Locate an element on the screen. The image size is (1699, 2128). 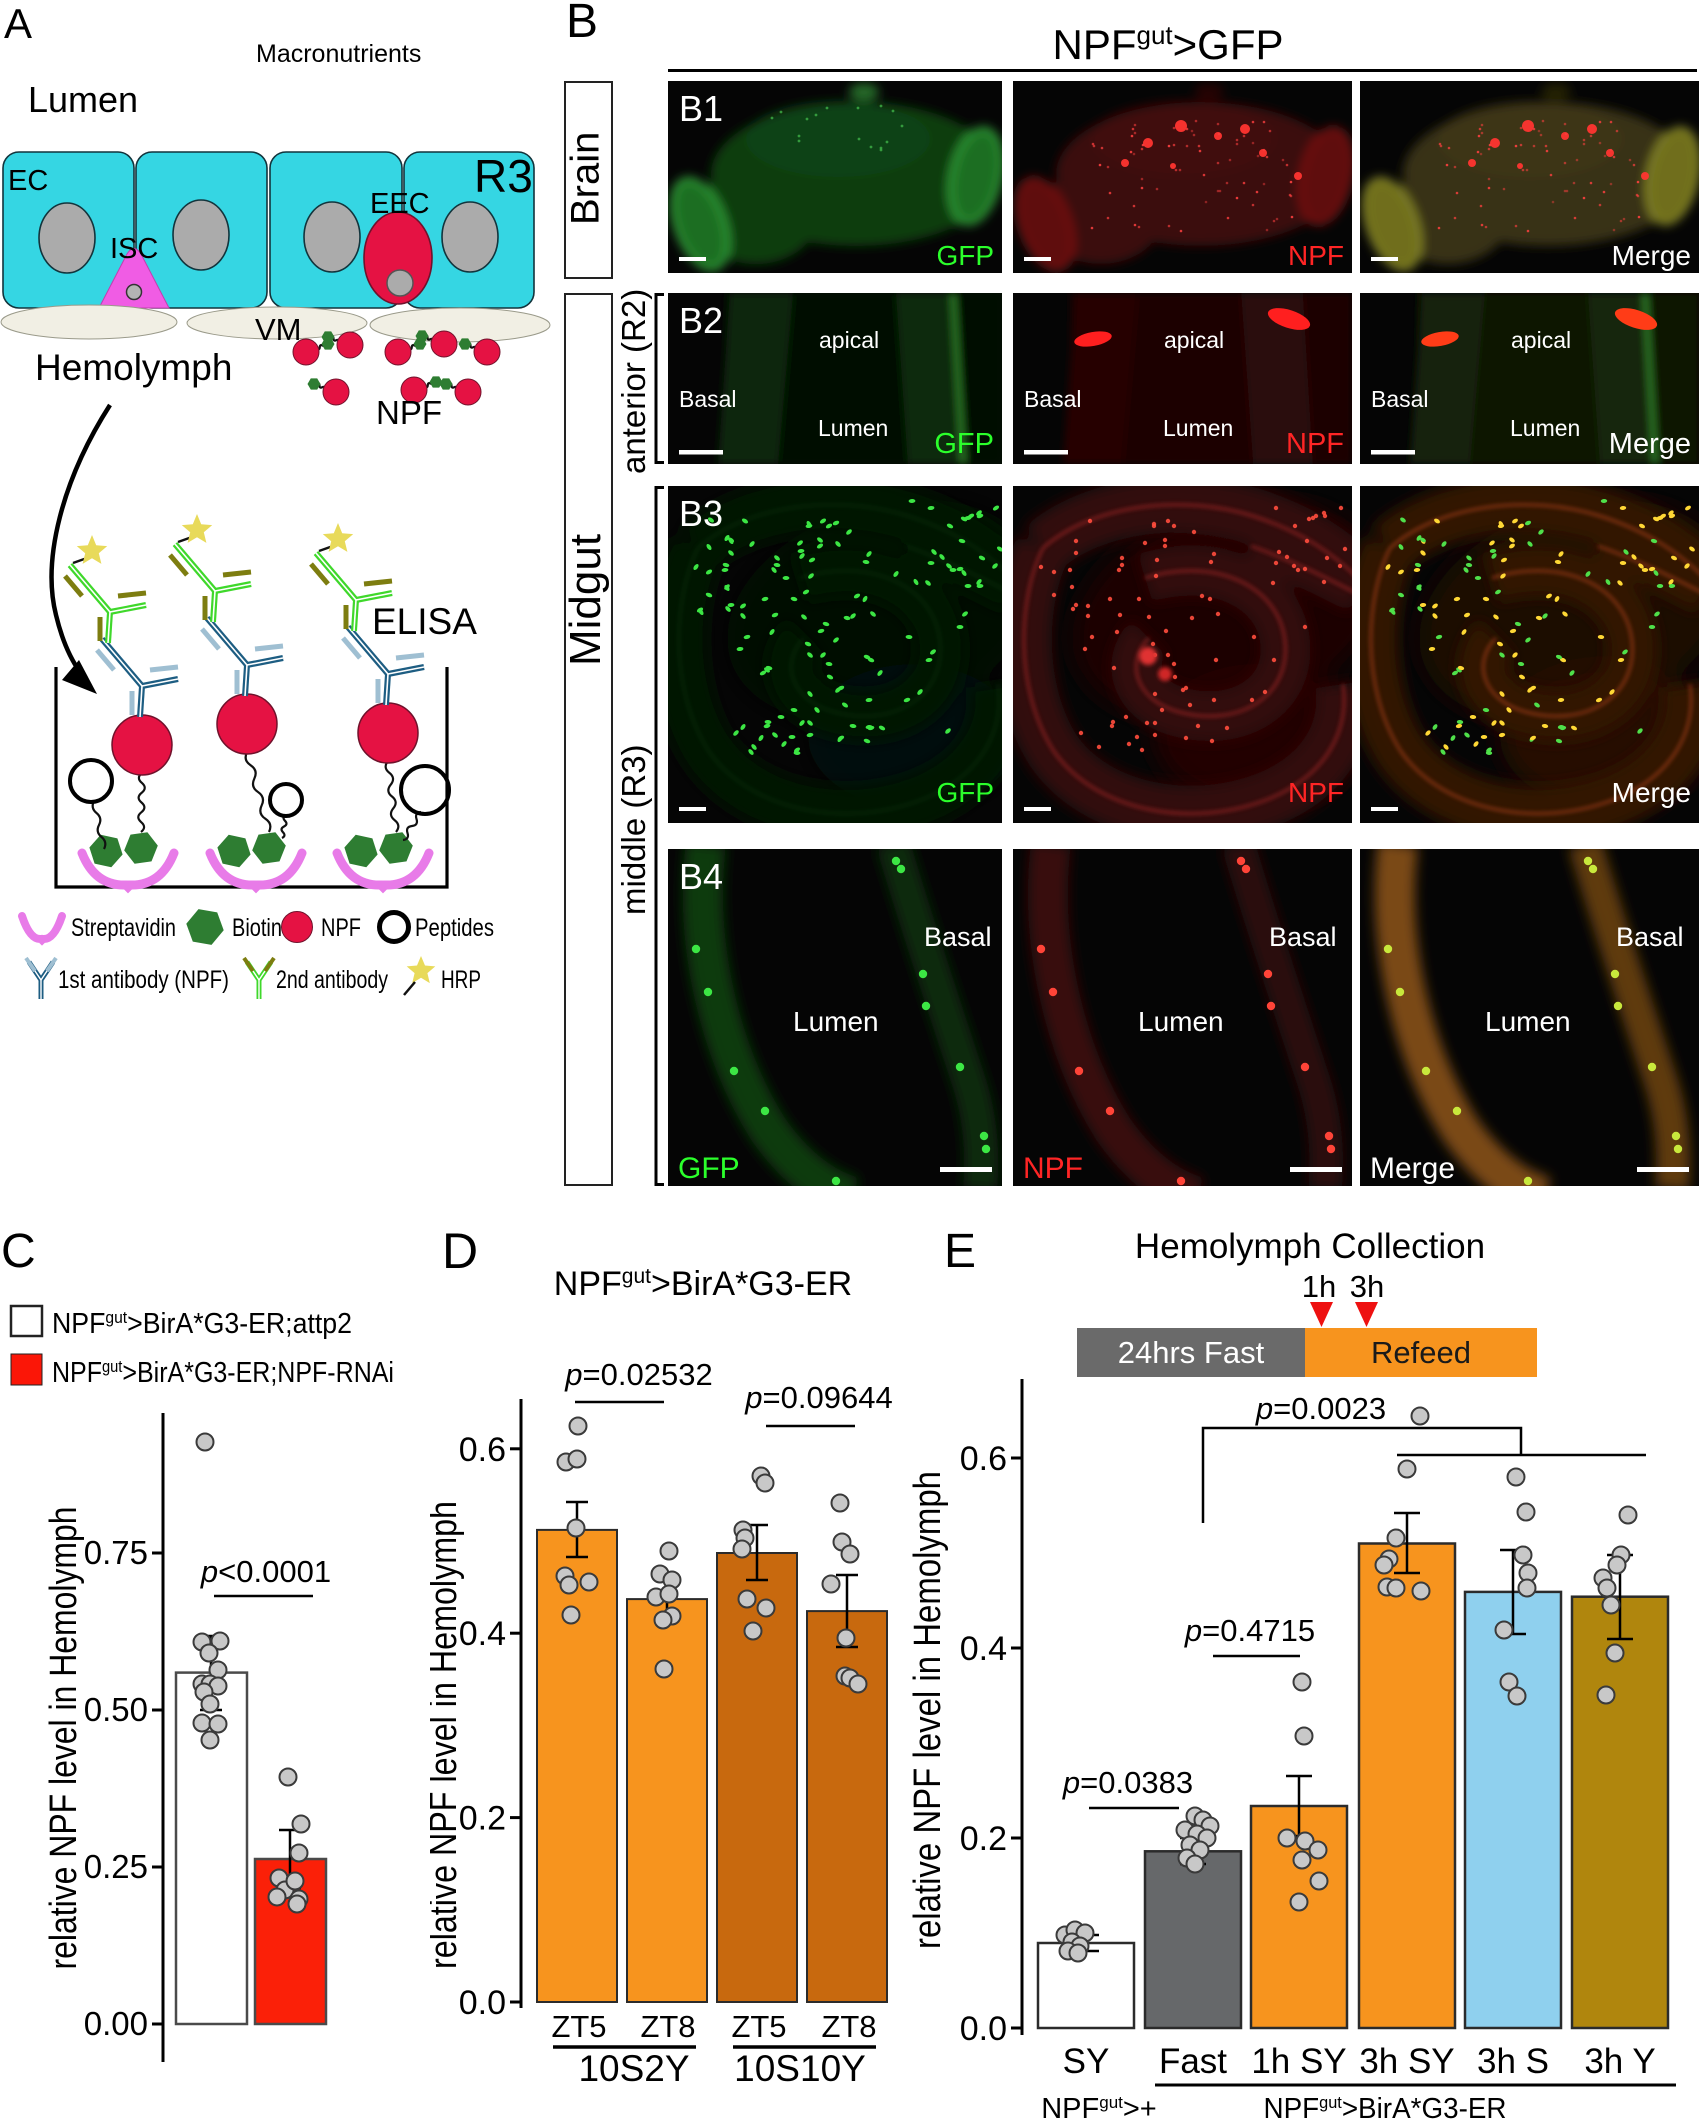
svg-text: 3h is located at coordinates (1367, 1286).